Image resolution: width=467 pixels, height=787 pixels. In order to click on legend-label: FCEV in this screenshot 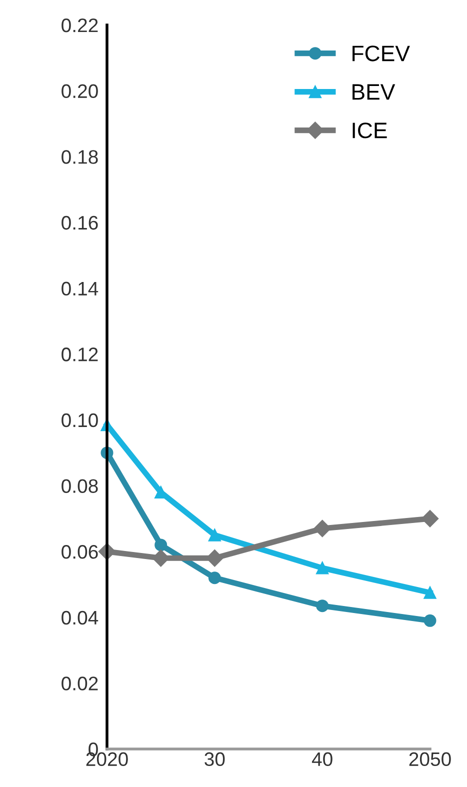, I will do `click(381, 54)`.